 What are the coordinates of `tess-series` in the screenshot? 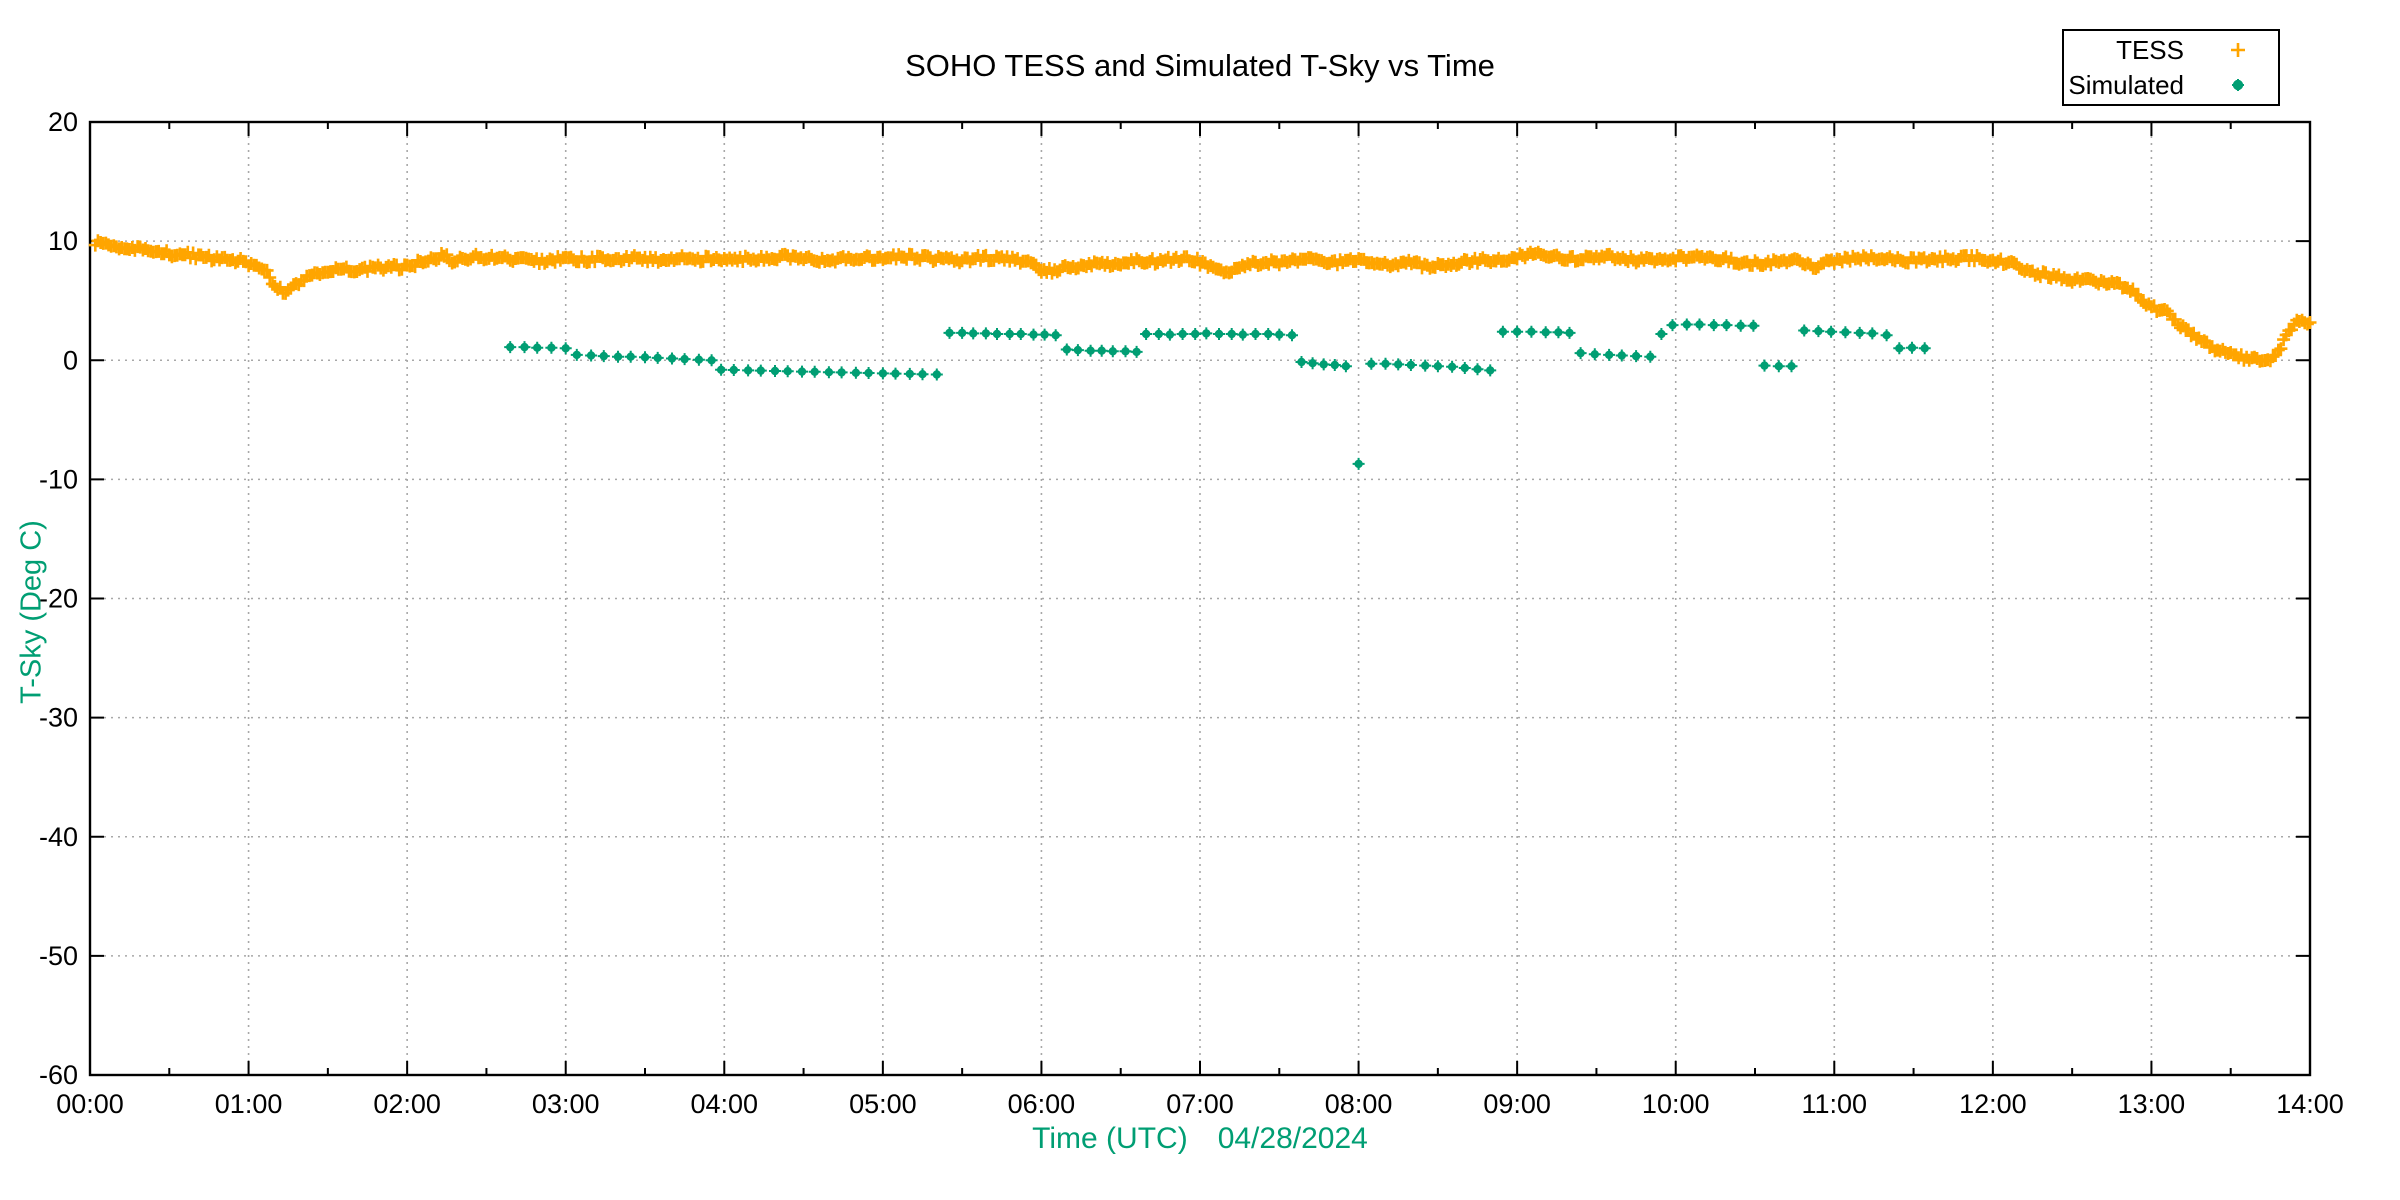 It's located at (1202, 301).